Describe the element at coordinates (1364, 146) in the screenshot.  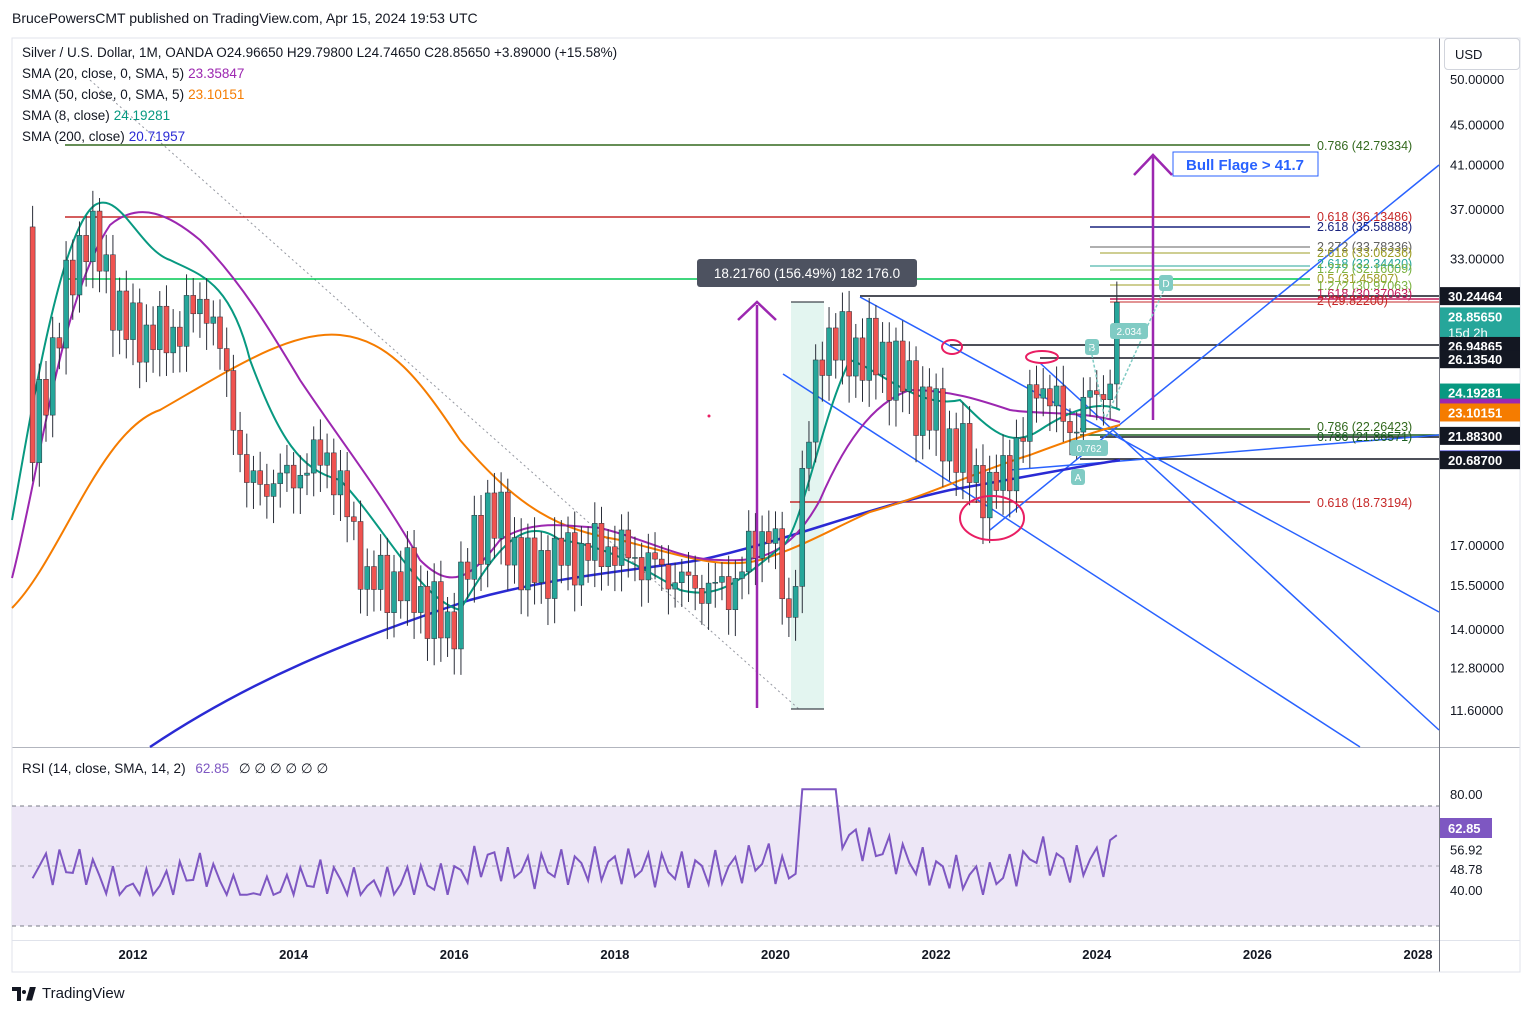
I see `fib-label-0786-top: 0.786 (42.79334)` at that location.